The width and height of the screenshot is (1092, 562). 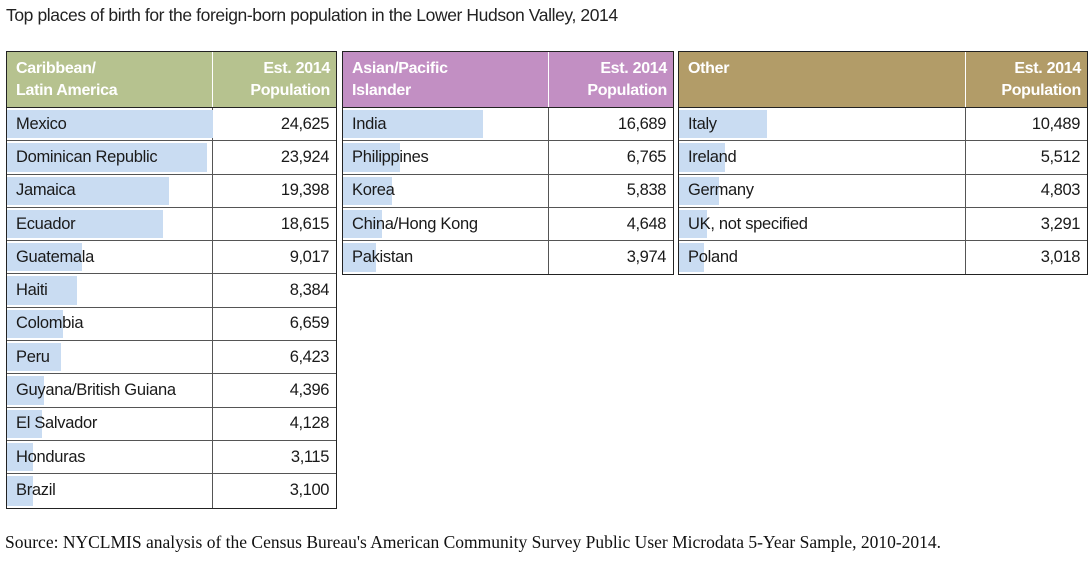 I want to click on country-cell: Poland, so click(x=822, y=258).